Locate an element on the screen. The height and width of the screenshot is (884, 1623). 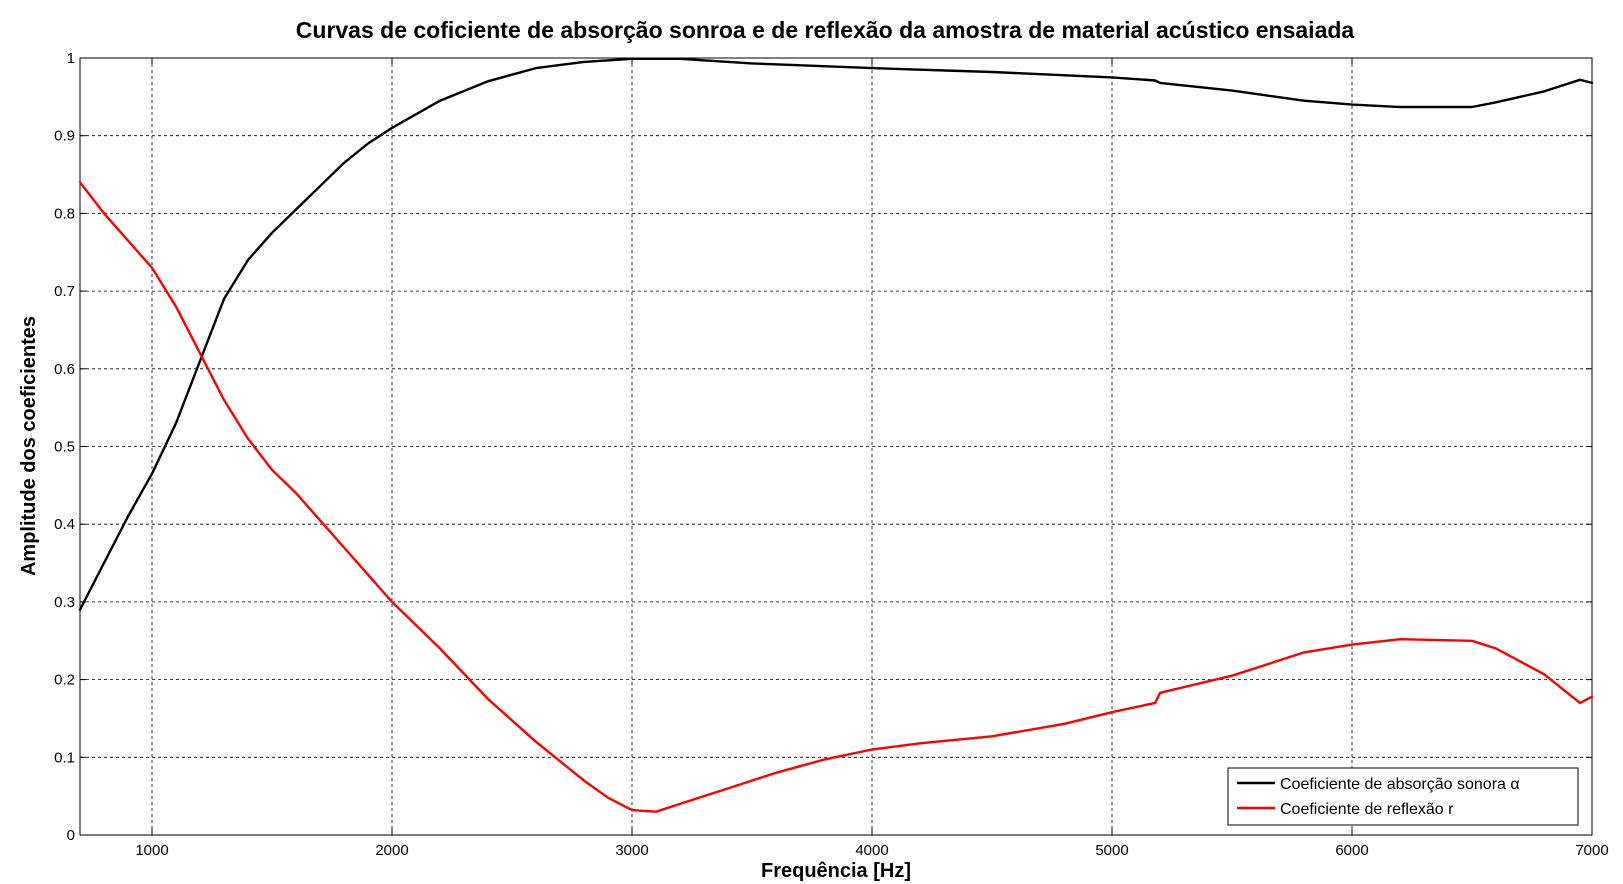
x-axis-label: Frequência [Hz] is located at coordinates (836, 871).